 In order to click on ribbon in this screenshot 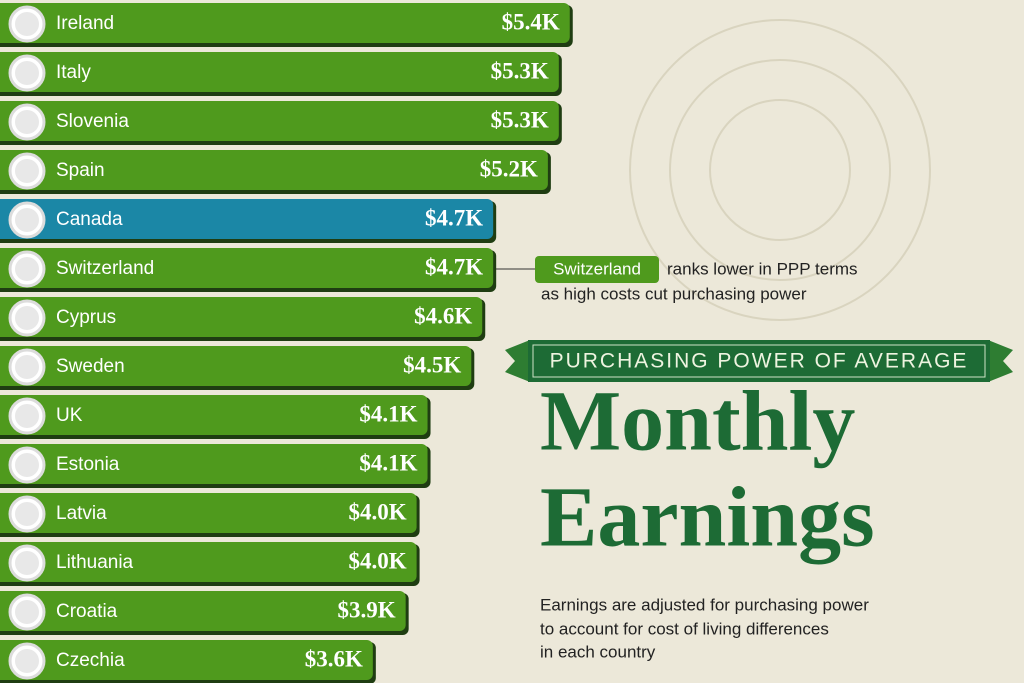, I will do `click(759, 361)`.